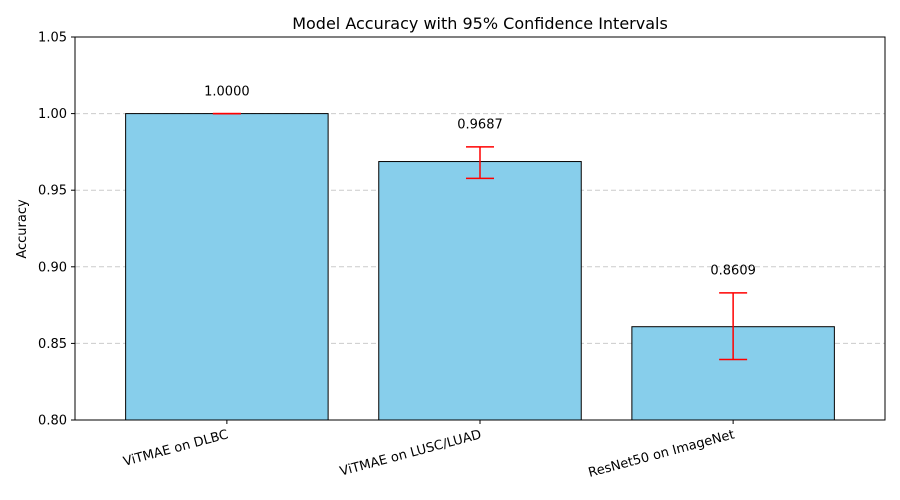 The height and width of the screenshot is (500, 900). Describe the element at coordinates (52, 344) in the screenshot. I see `y-tick-label: 0.85` at that location.